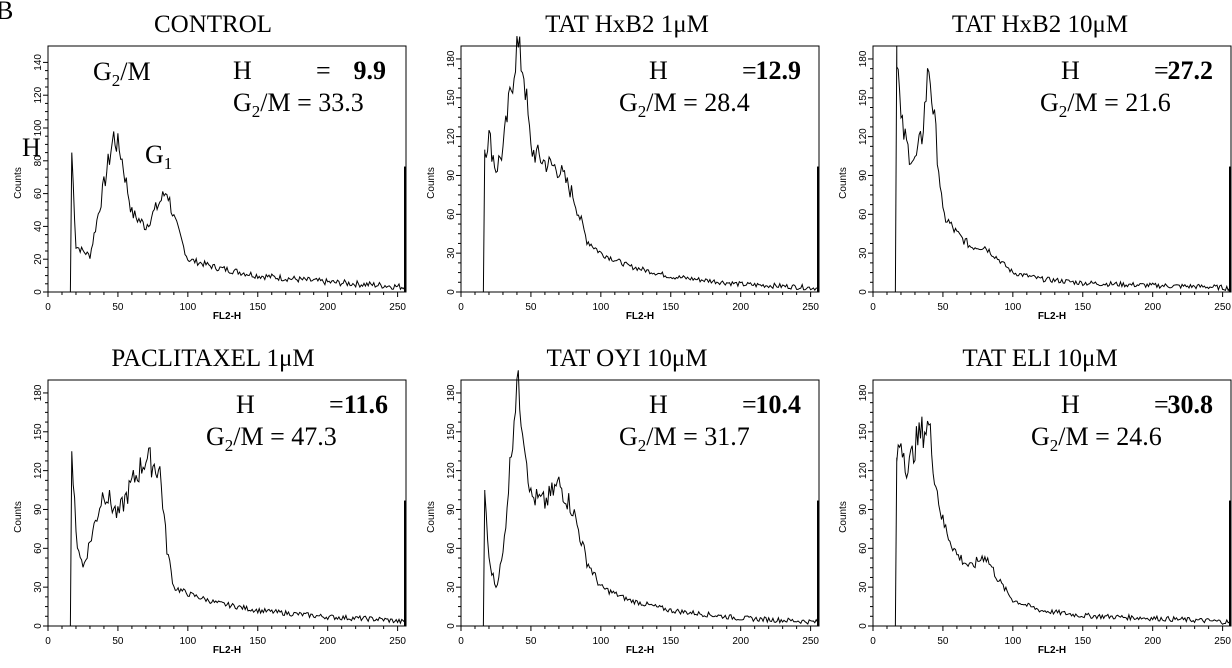 The height and width of the screenshot is (668, 1232). What do you see at coordinates (213, 24) in the screenshot?
I see `panel-title: CONTROL` at bounding box center [213, 24].